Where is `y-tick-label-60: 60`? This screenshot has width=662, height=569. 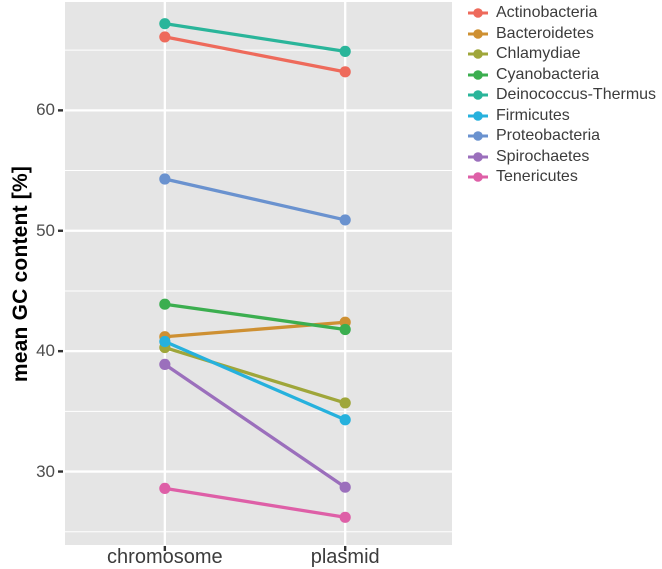 y-tick-label-60: 60 is located at coordinates (45, 110).